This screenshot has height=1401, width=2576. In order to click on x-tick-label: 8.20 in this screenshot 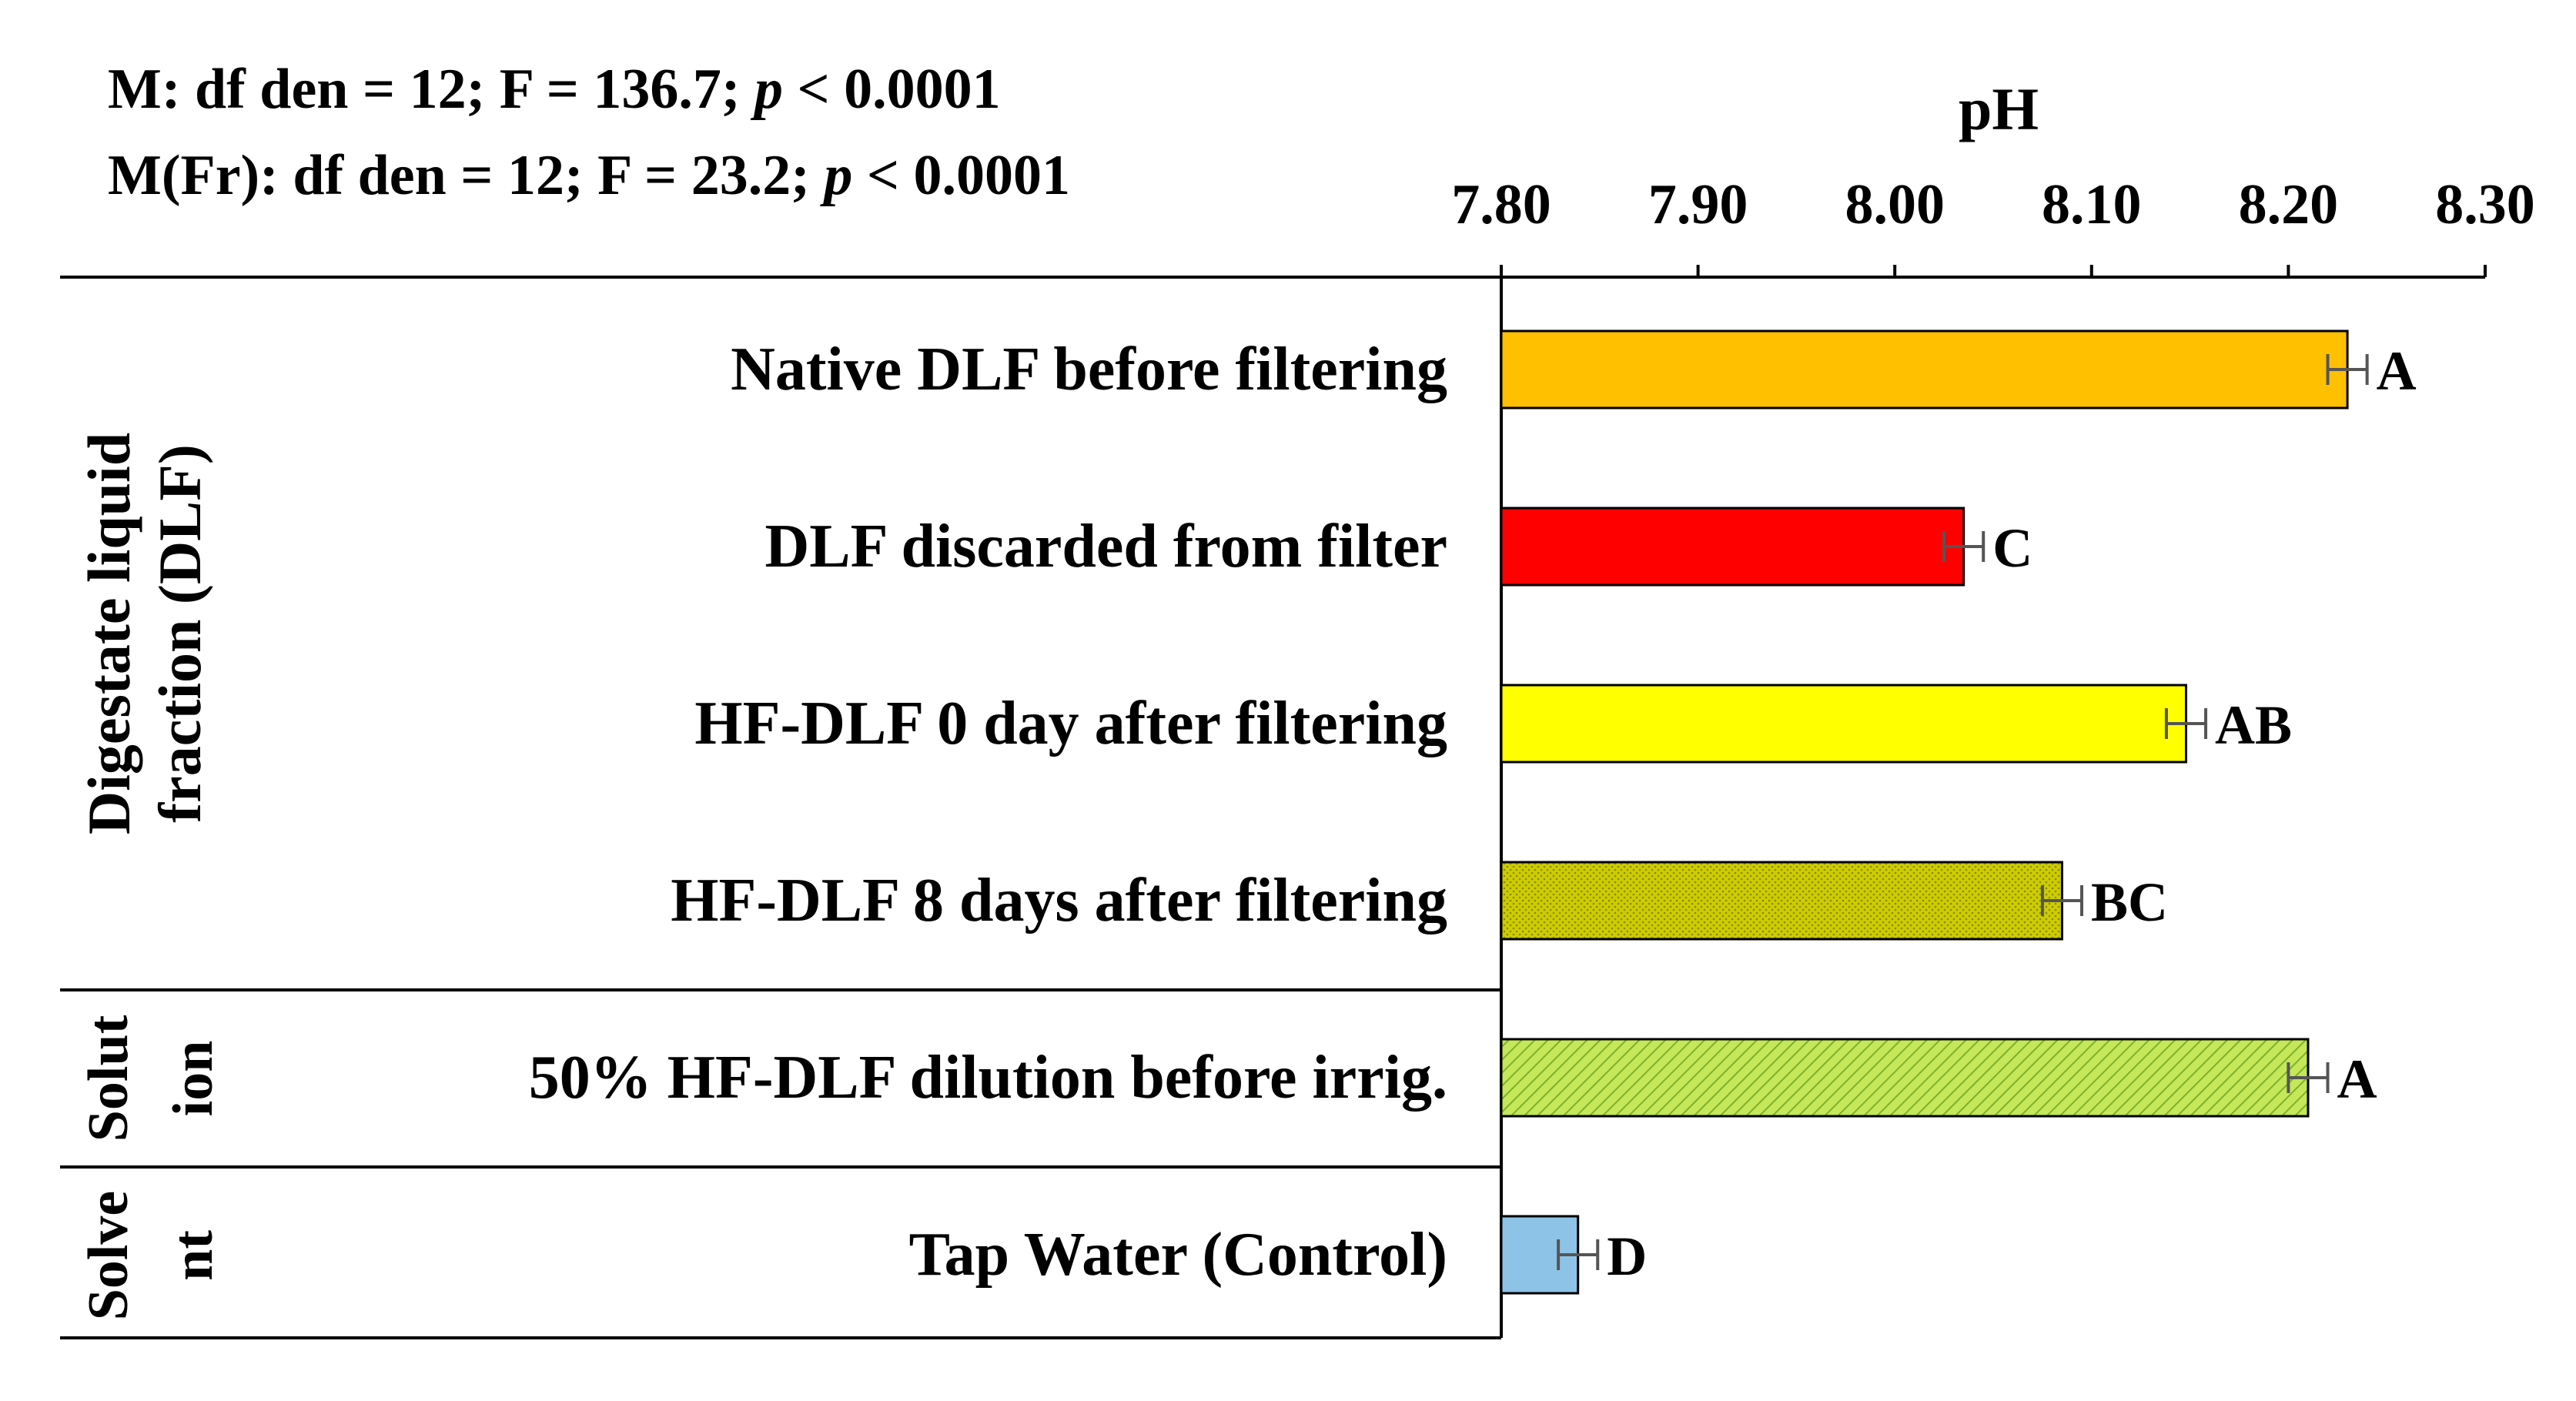, I will do `click(2289, 204)`.